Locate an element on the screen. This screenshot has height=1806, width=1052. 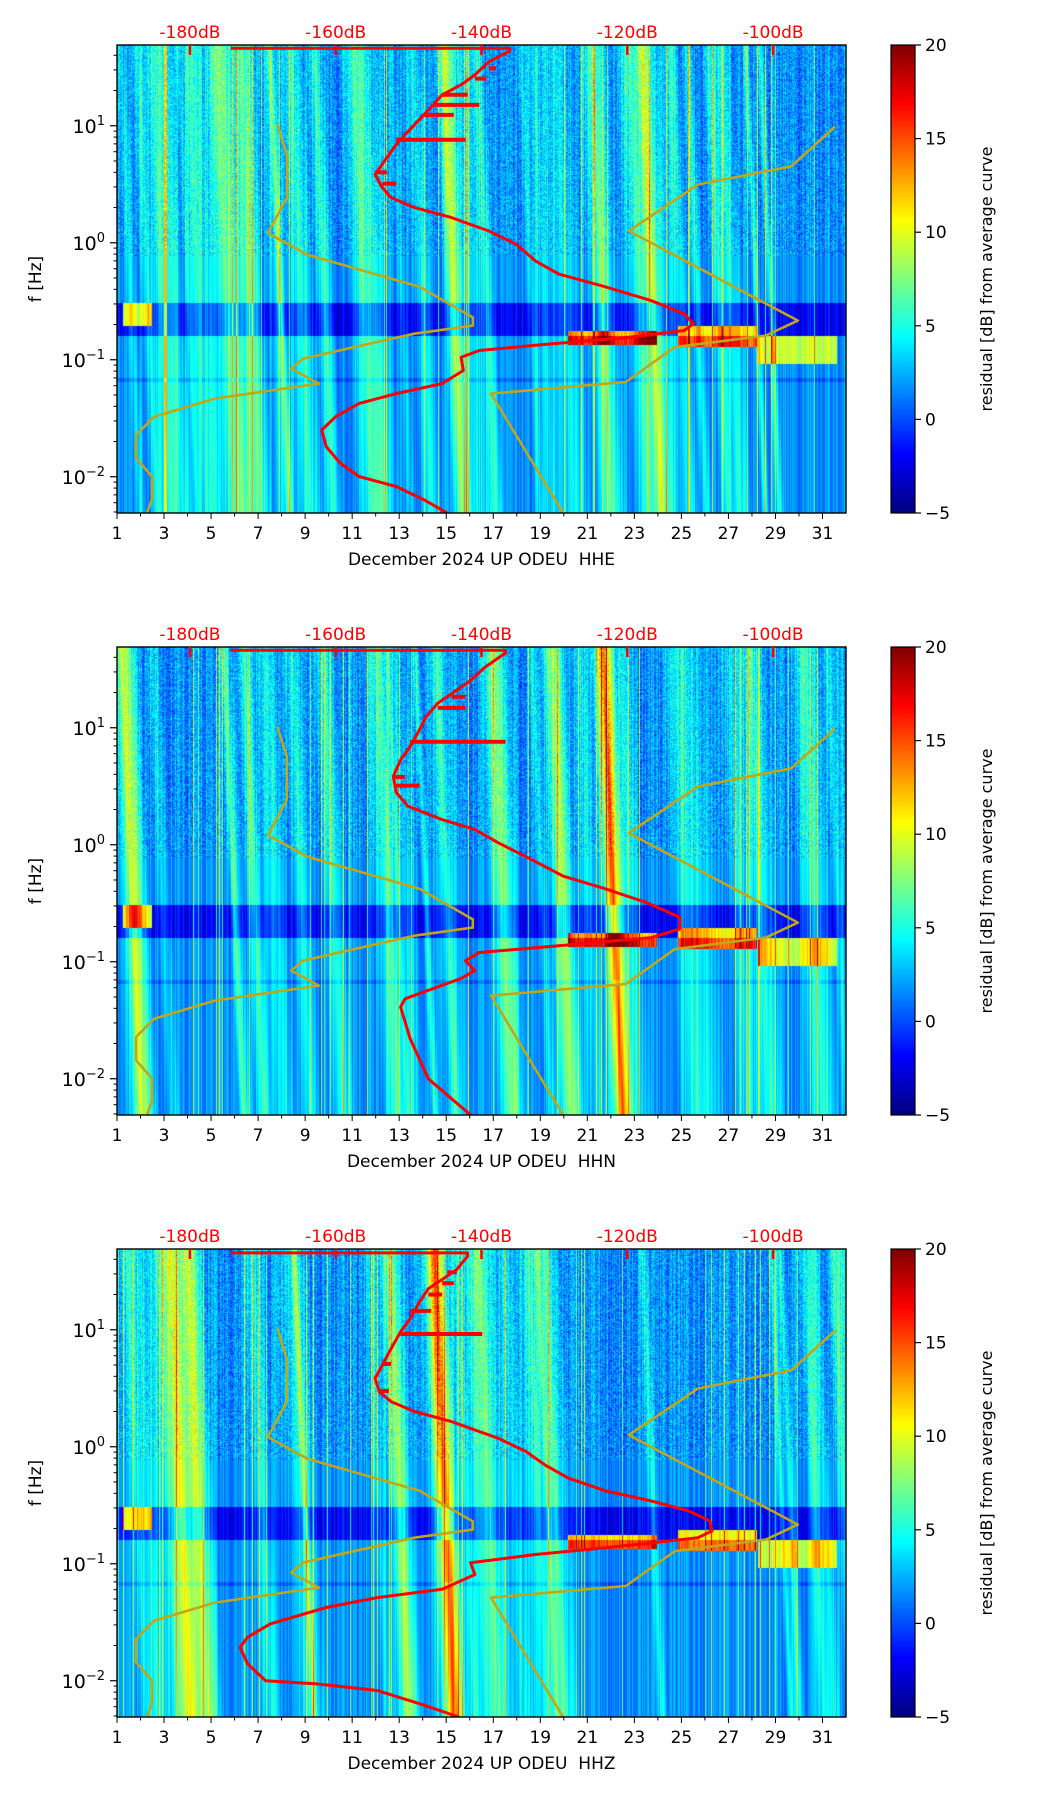
x-axis-label: December 2024 UP ODEU HHE is located at coordinates (481, 560).